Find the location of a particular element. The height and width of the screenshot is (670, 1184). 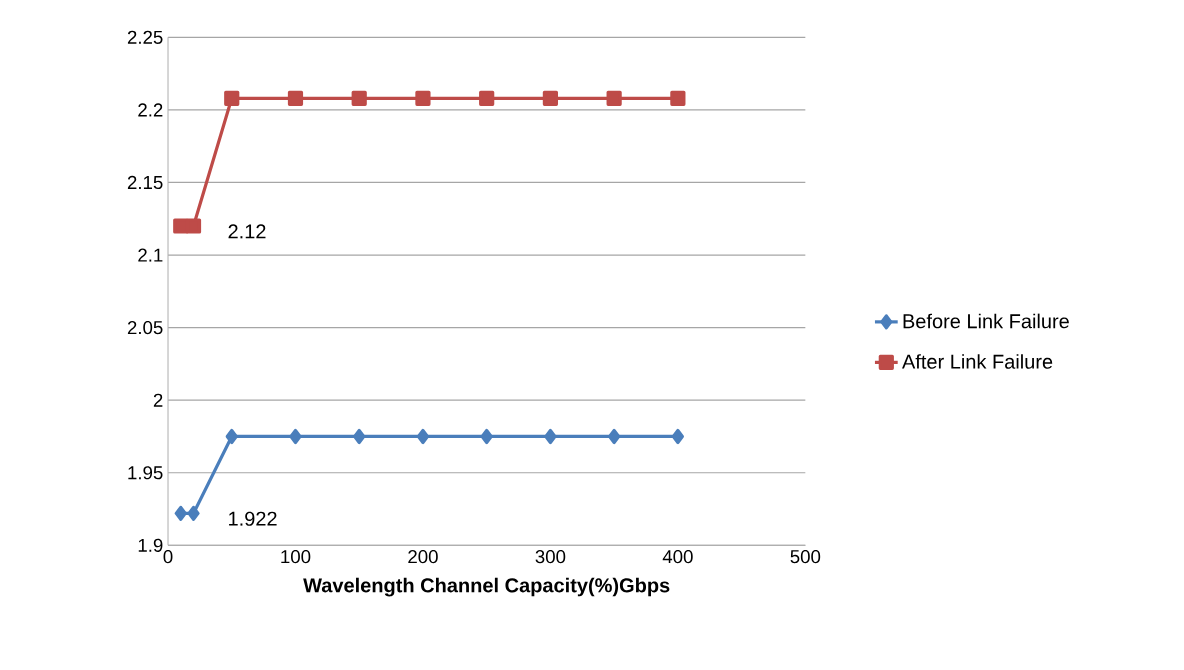

y-tick-label: 2.2 is located at coordinates (150, 110).